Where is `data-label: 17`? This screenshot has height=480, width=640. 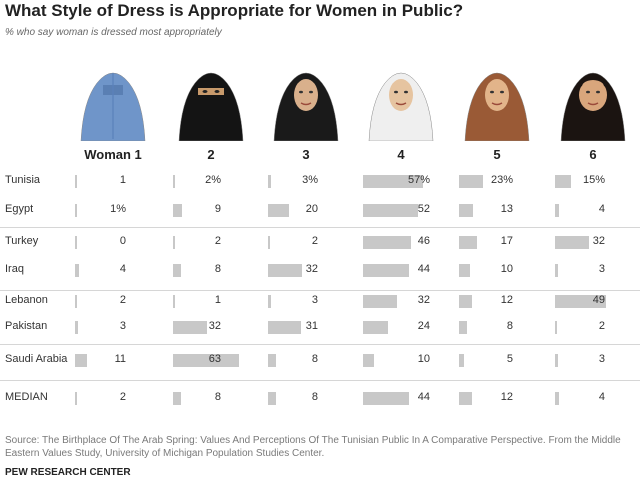 data-label: 17 is located at coordinates (506, 241).